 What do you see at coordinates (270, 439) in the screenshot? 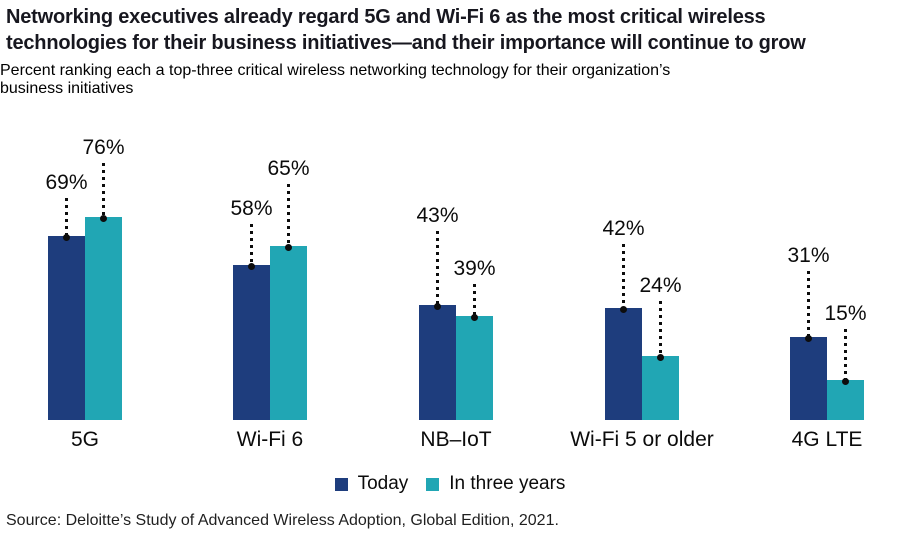
I see `category-label: Wi-Fi 6` at bounding box center [270, 439].